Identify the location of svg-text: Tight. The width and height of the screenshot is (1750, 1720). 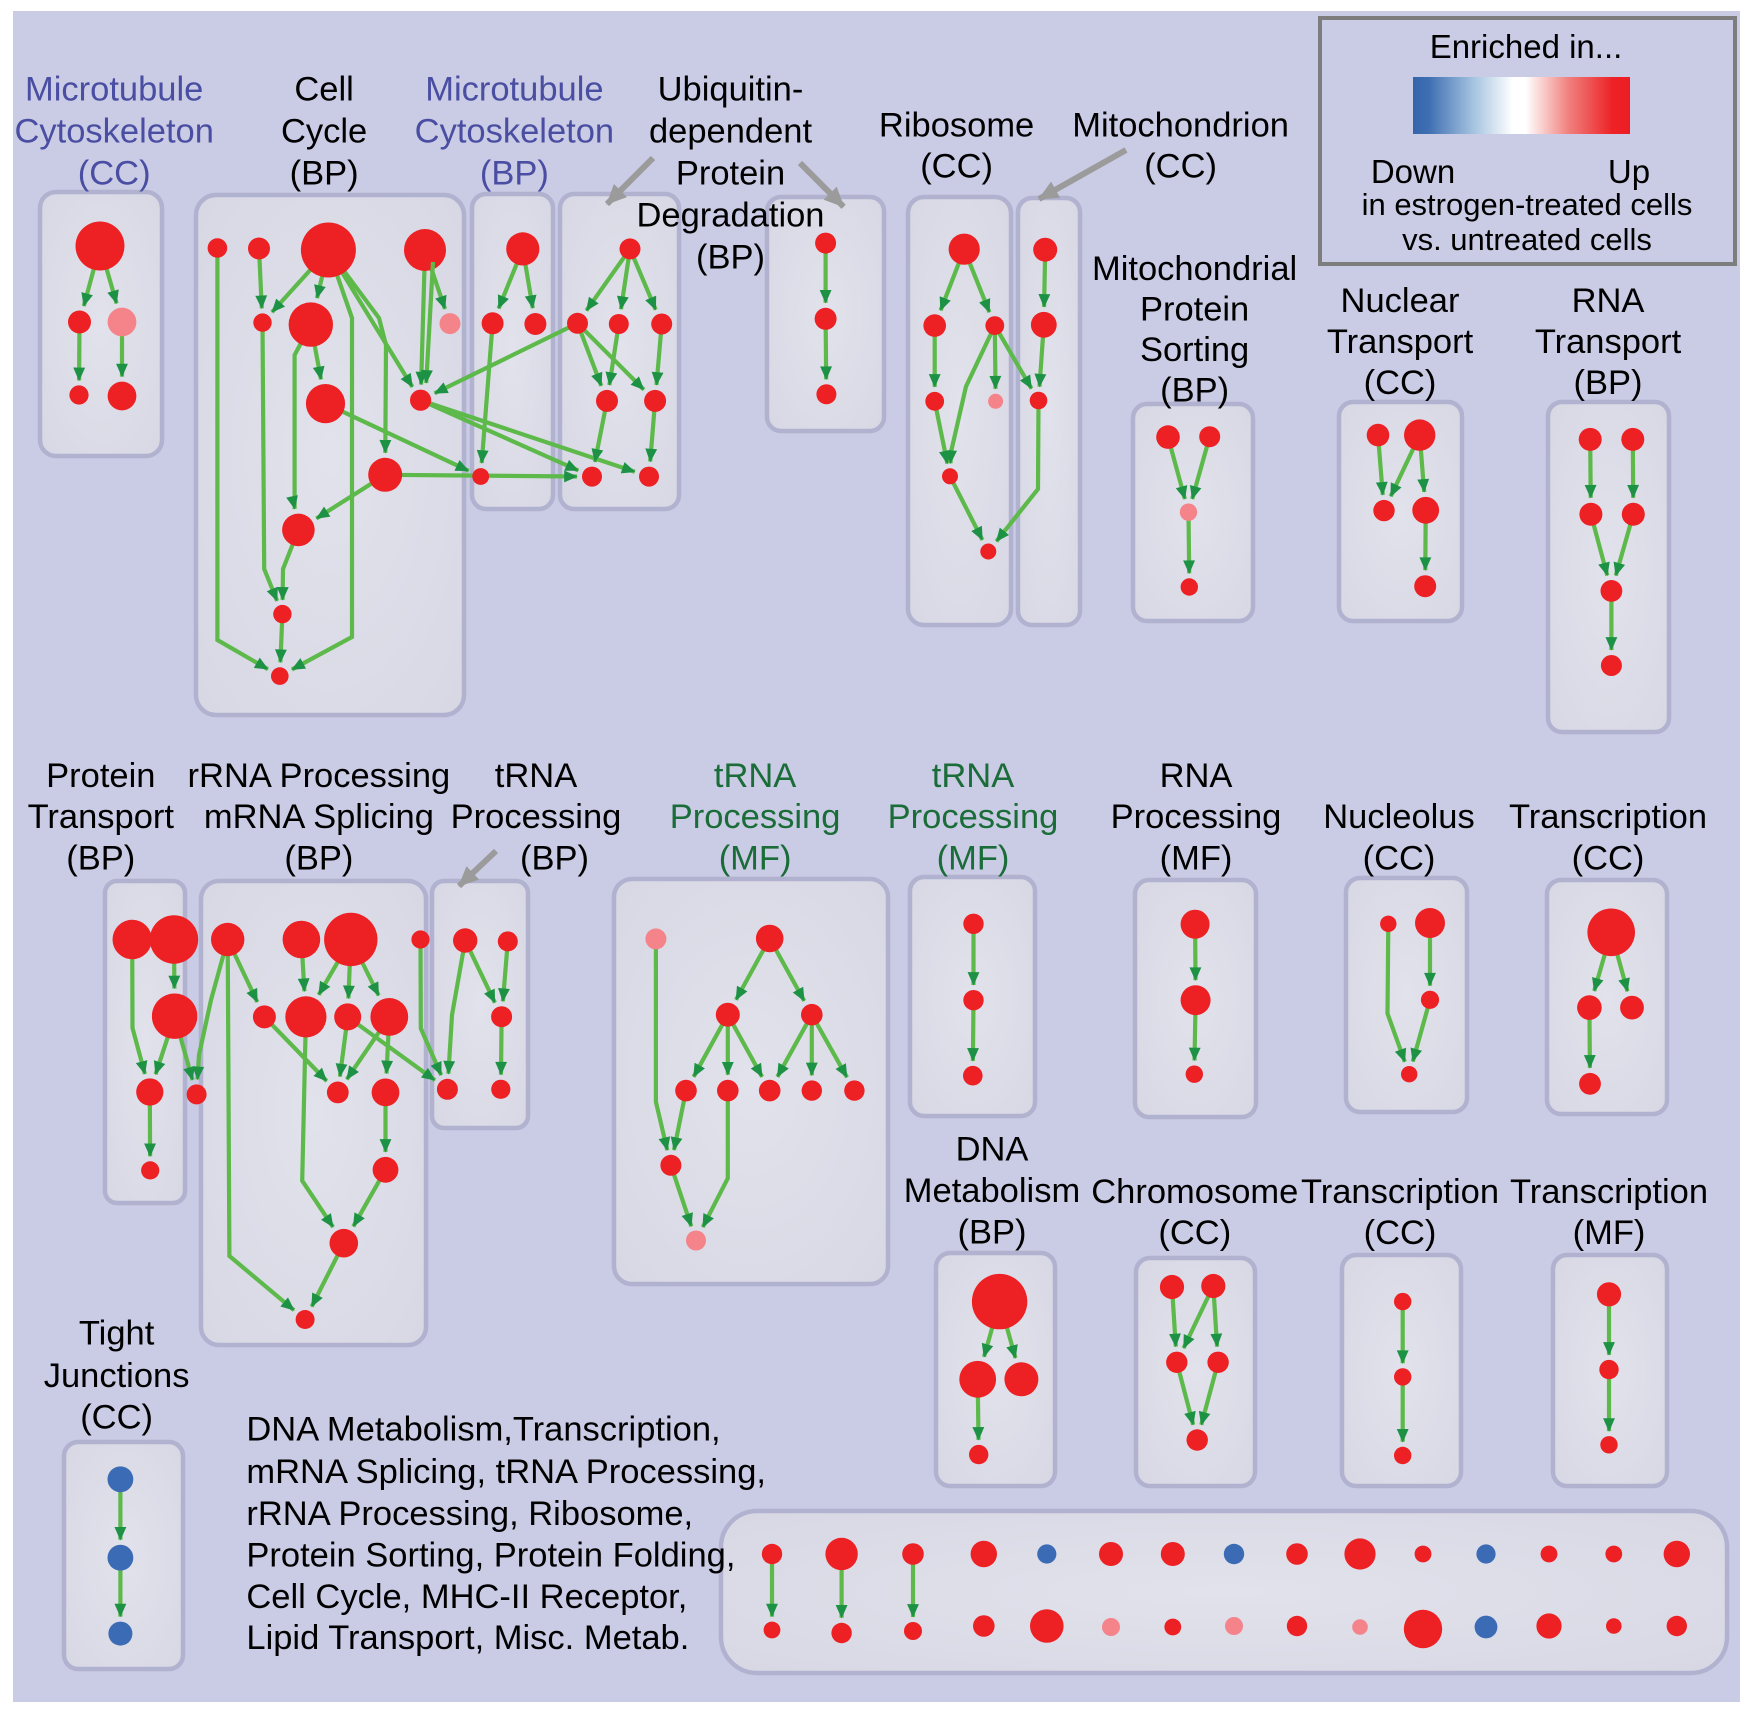
(117, 1334).